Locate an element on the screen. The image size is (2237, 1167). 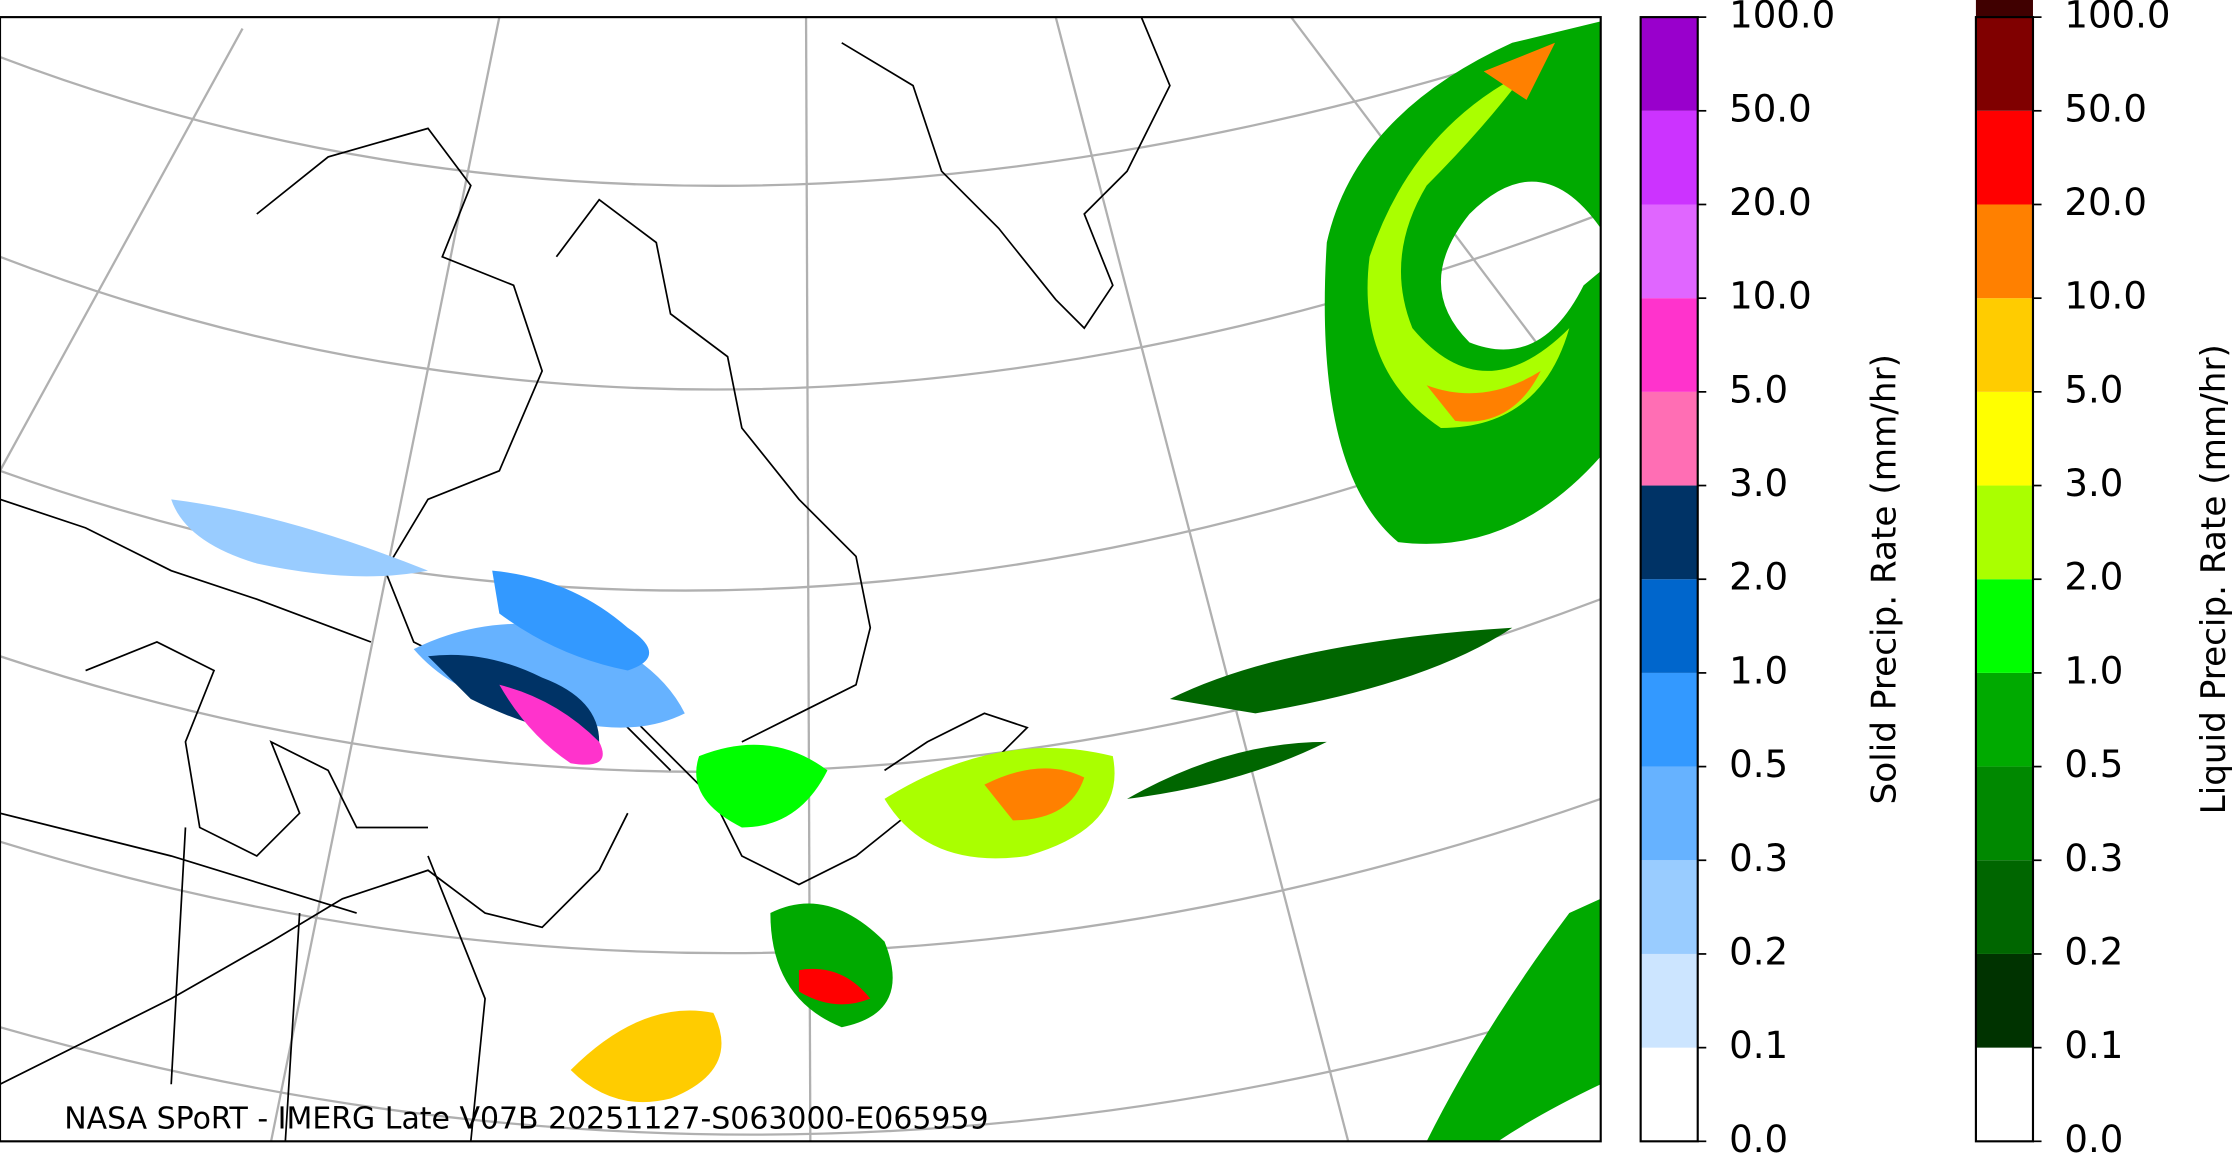
border is located at coordinates (243, 820).